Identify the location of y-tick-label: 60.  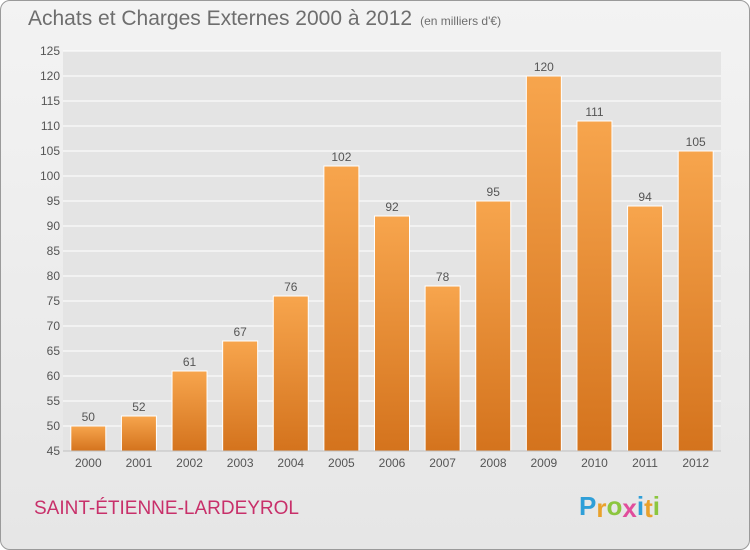
(54, 376).